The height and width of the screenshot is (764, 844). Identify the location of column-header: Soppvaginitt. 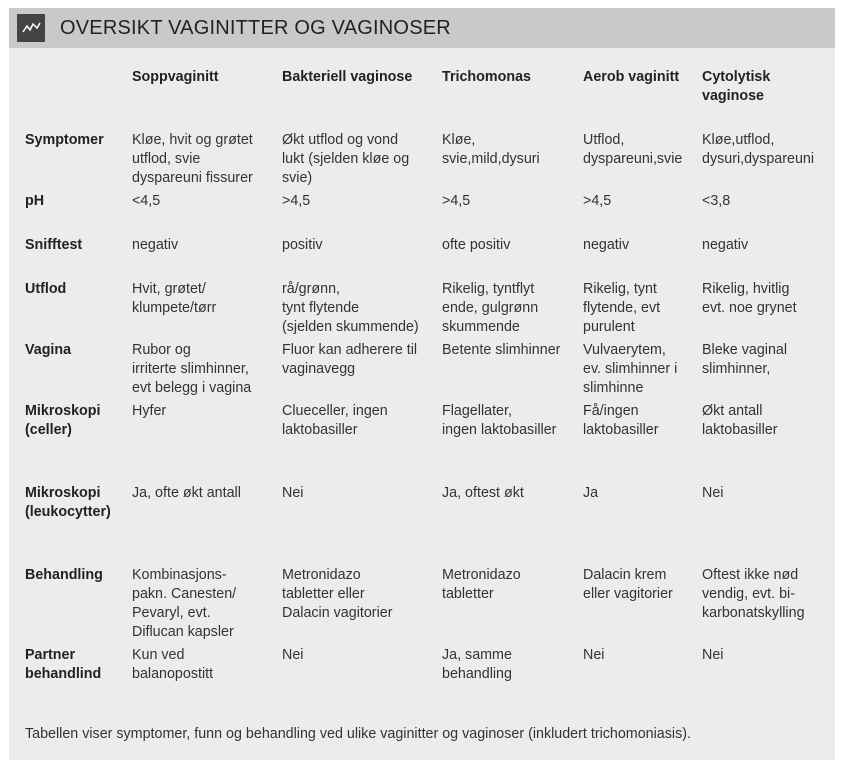
(175, 77).